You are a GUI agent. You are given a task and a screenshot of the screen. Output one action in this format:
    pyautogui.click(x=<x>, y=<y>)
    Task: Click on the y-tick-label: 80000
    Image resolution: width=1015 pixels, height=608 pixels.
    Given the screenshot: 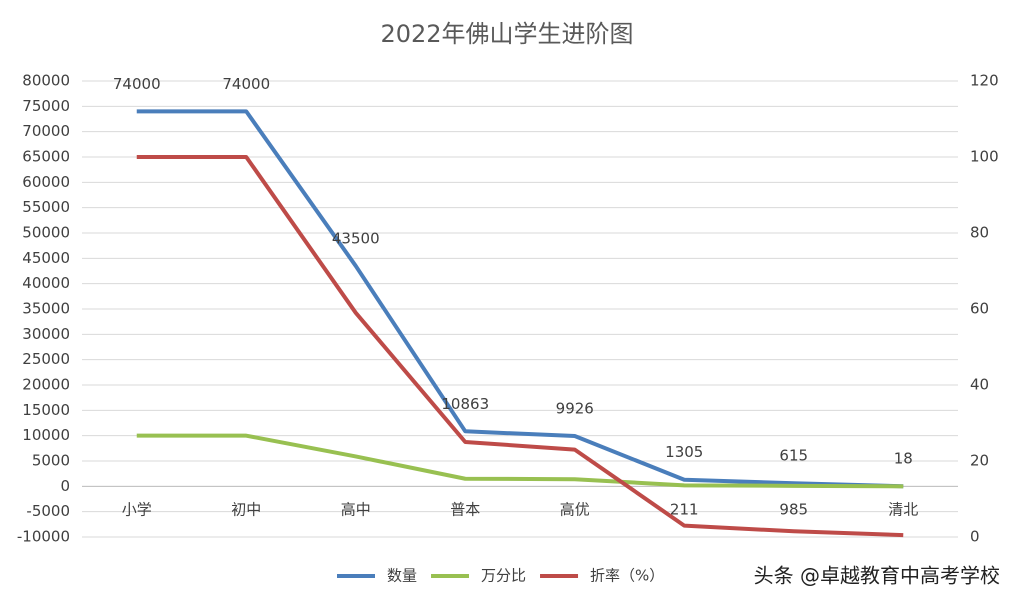 What is the action you would take?
    pyautogui.click(x=46, y=81)
    